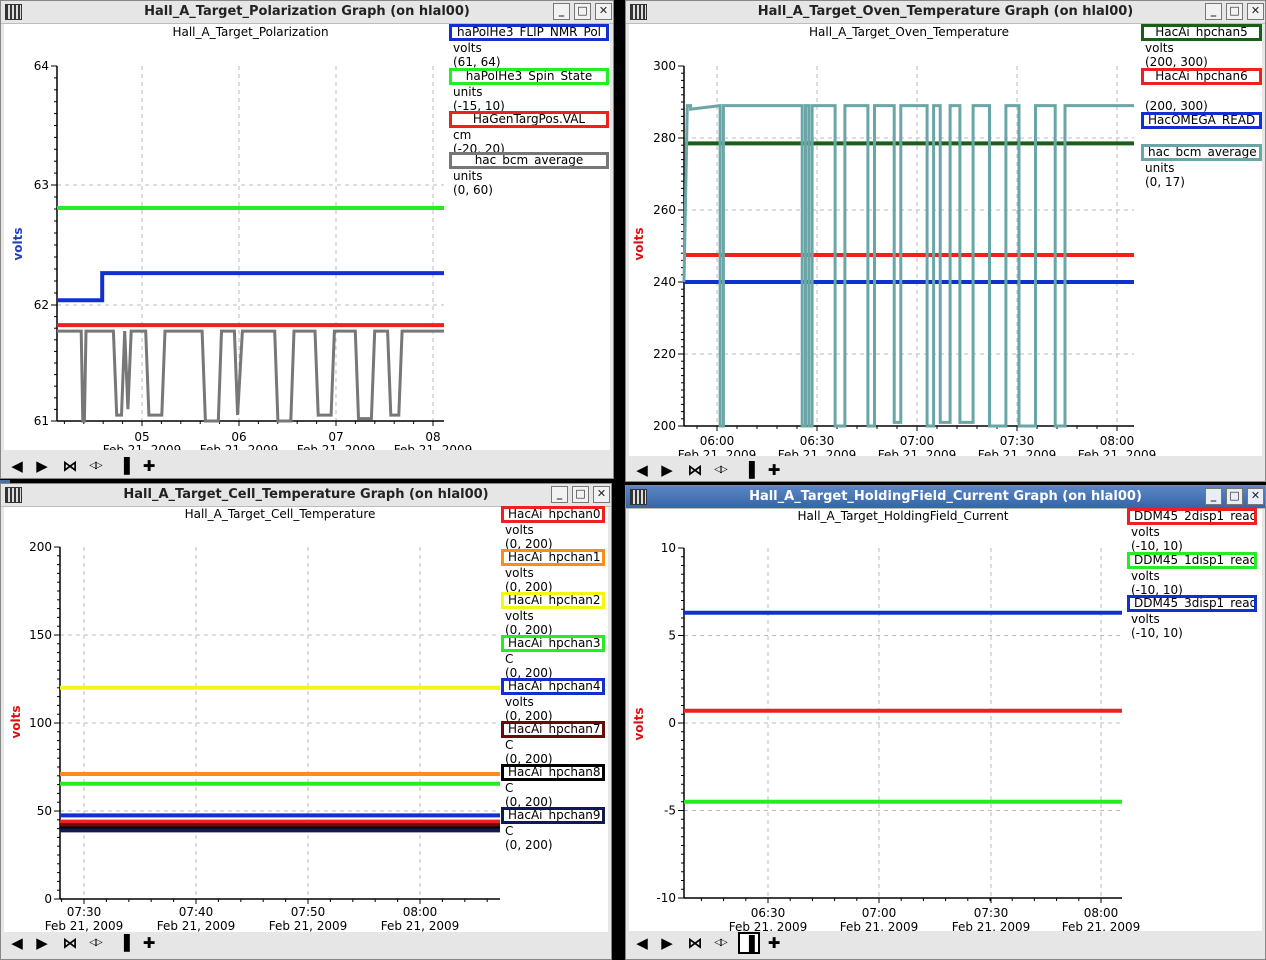 This screenshot has height=960, width=1266. What do you see at coordinates (1192, 617) in the screenshot?
I see `legend-item: DDM45_3disp1_read volts (-10, 10)` at bounding box center [1192, 617].